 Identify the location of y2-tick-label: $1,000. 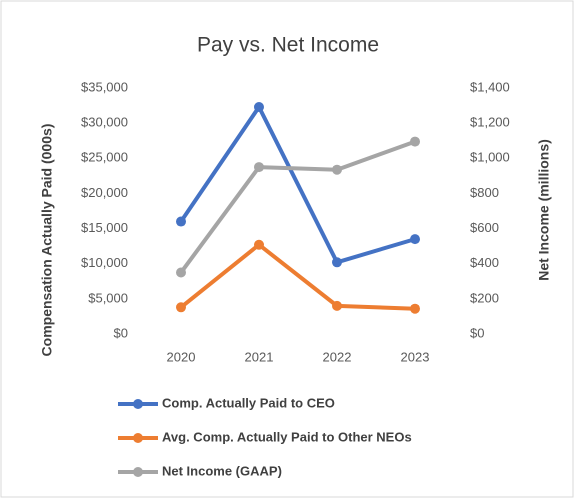
(490, 157).